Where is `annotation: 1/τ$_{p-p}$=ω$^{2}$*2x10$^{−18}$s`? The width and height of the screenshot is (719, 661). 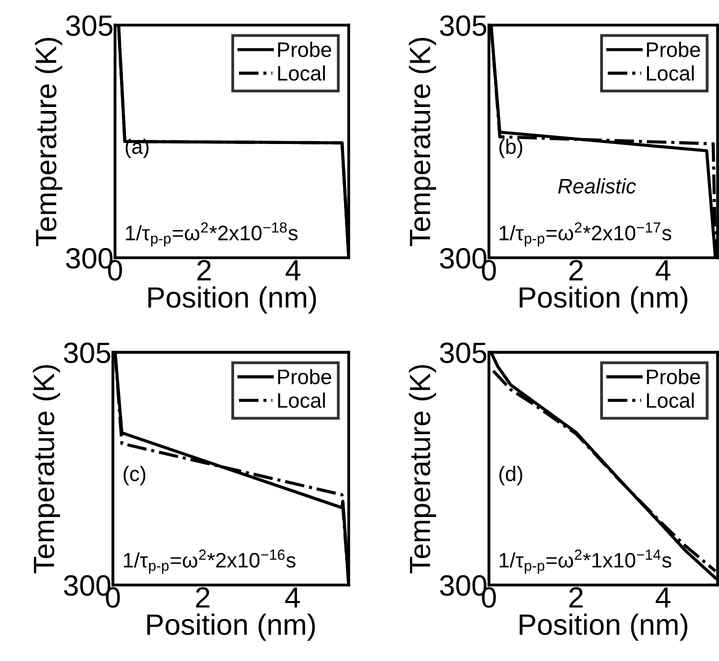 annotation: 1/τ$_{p-p}$=ω$^{2}$*2x10$^{−18}$s is located at coordinates (212, 234).